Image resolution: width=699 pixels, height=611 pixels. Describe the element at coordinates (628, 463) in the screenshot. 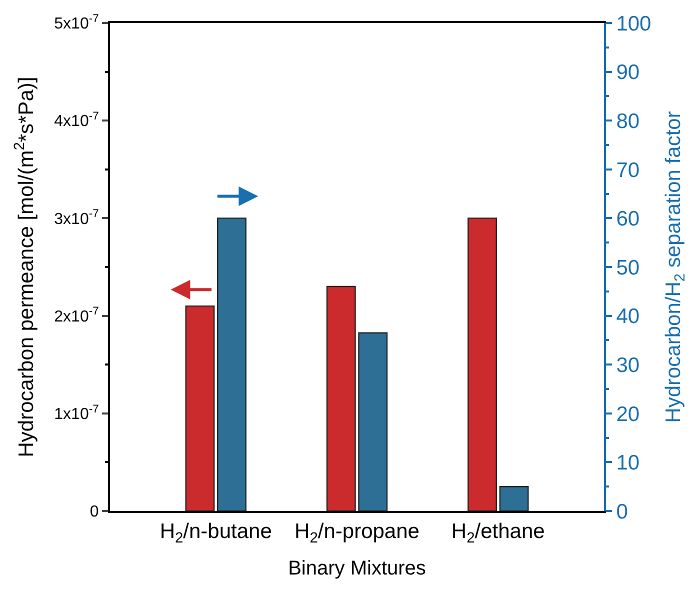

I see `y2-tick-label: 10` at that location.